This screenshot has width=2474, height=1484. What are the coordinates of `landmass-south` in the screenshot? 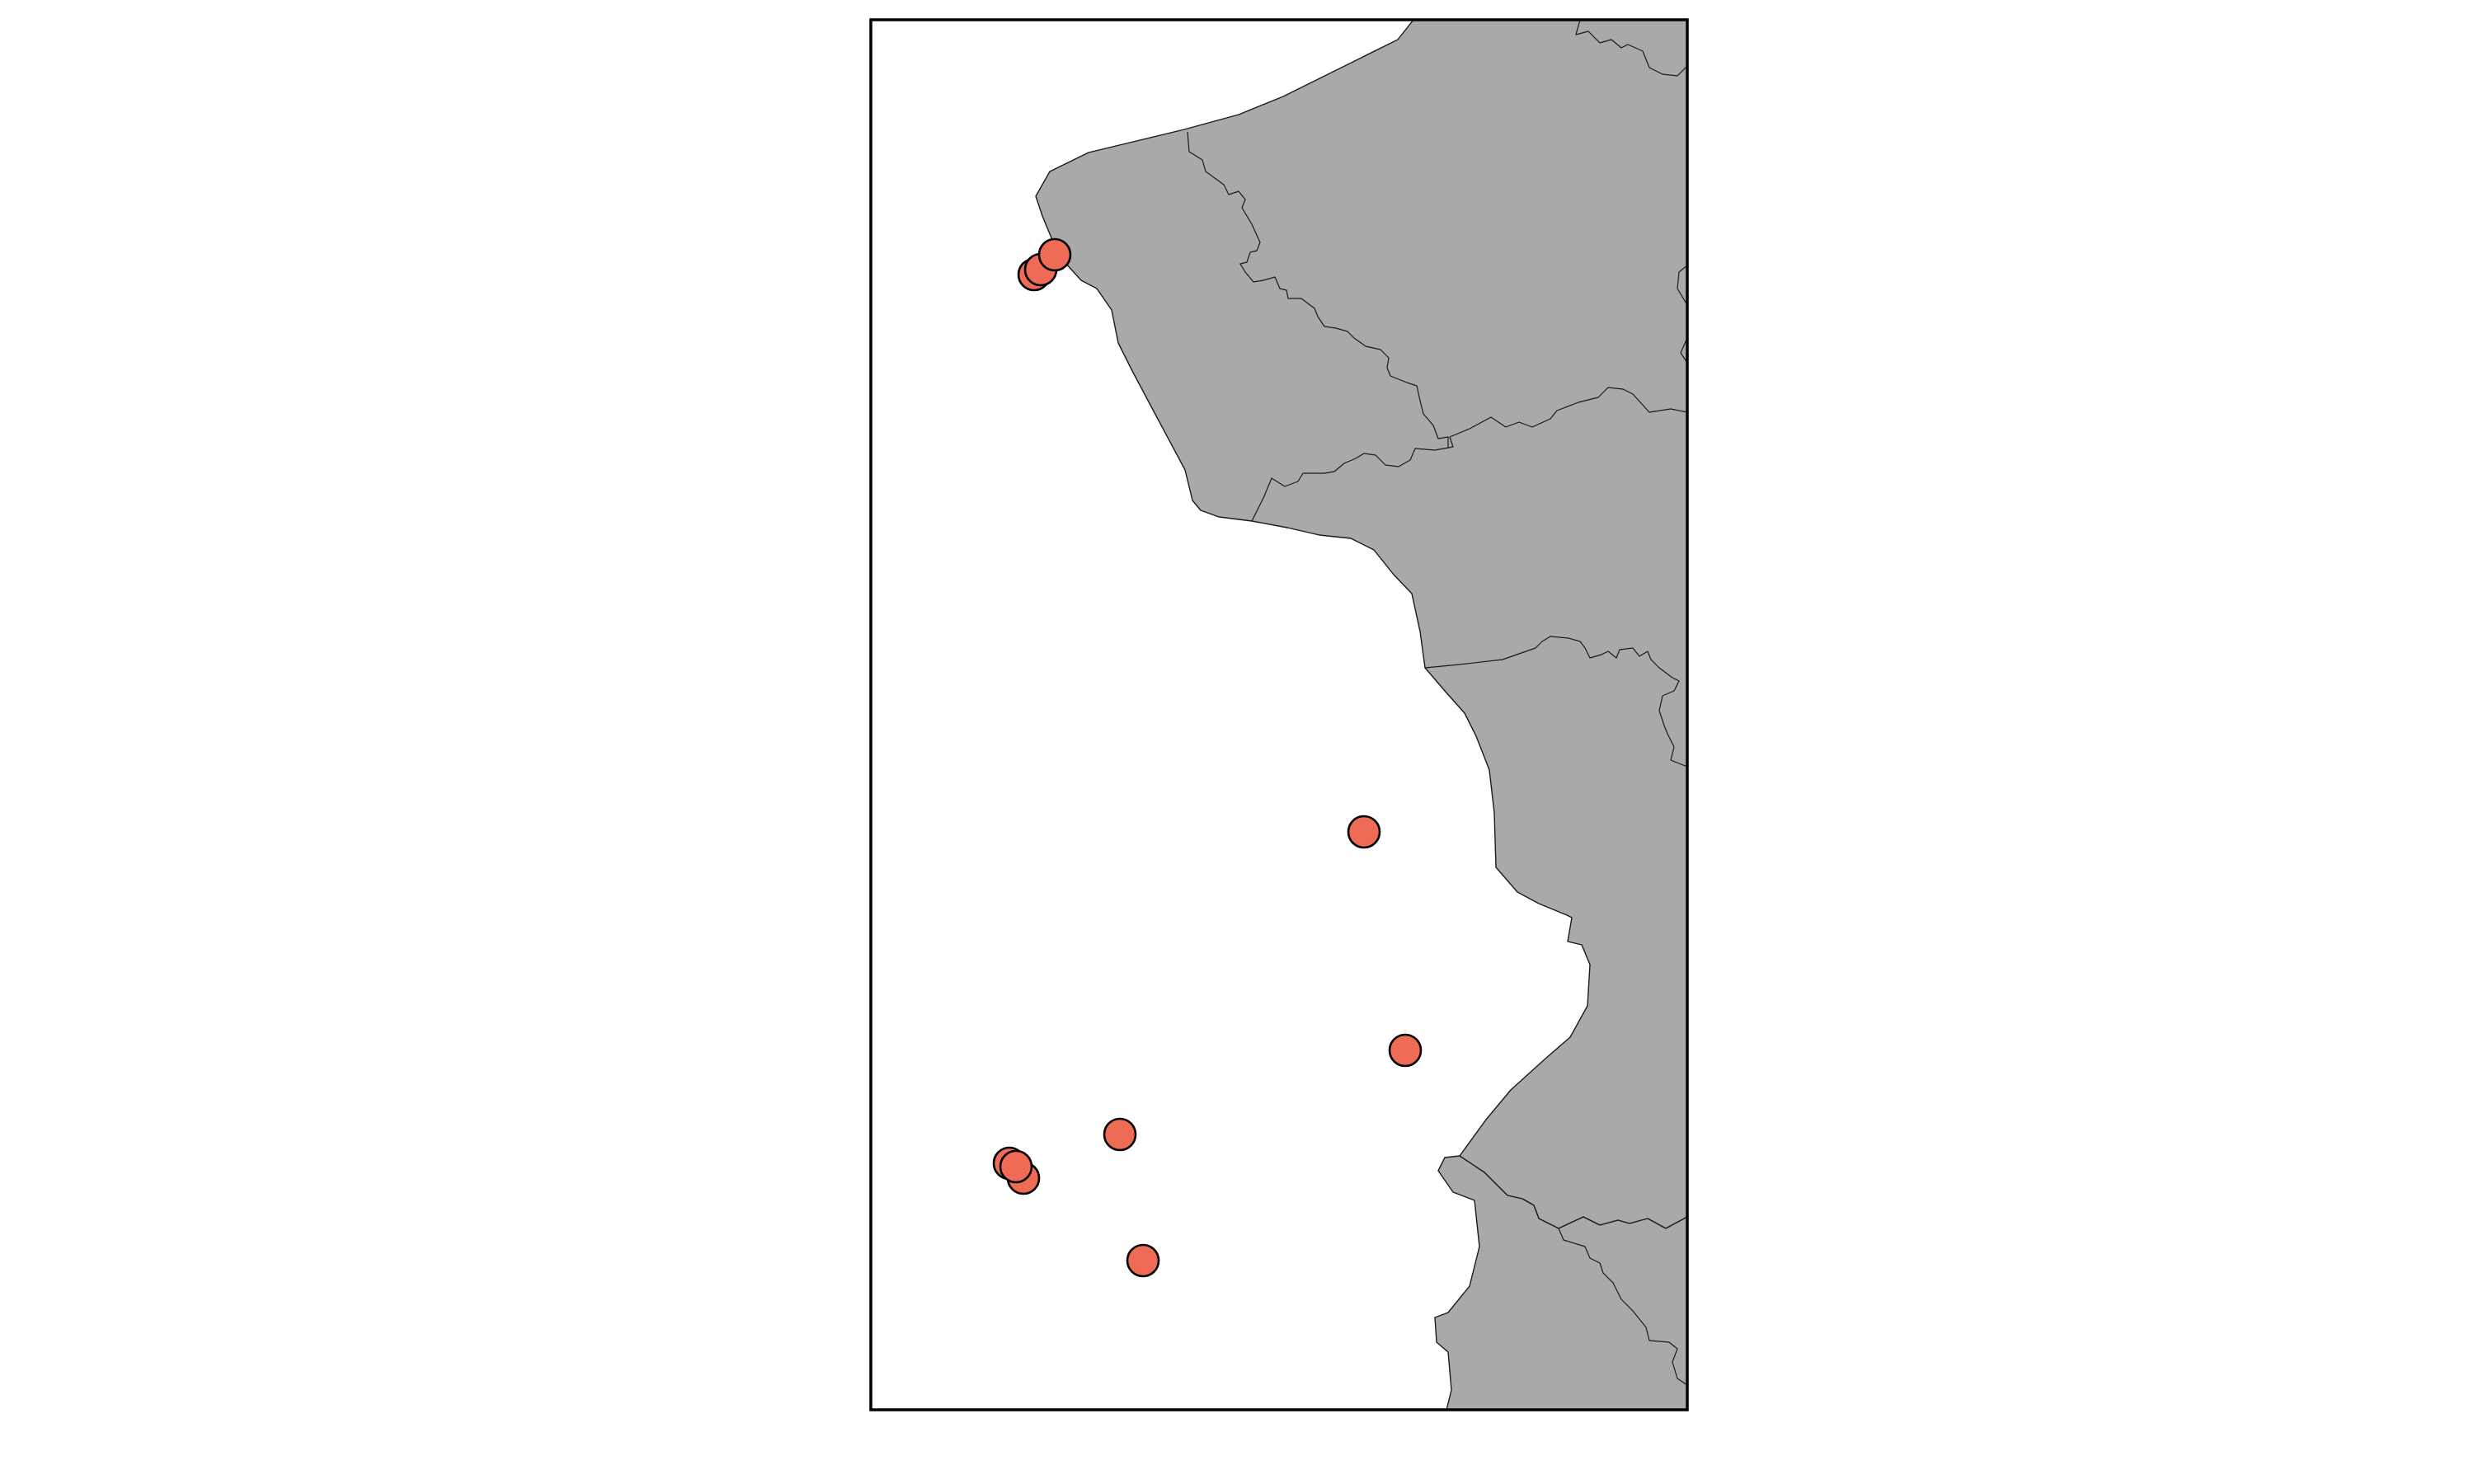 It's located at (1560, 1282).